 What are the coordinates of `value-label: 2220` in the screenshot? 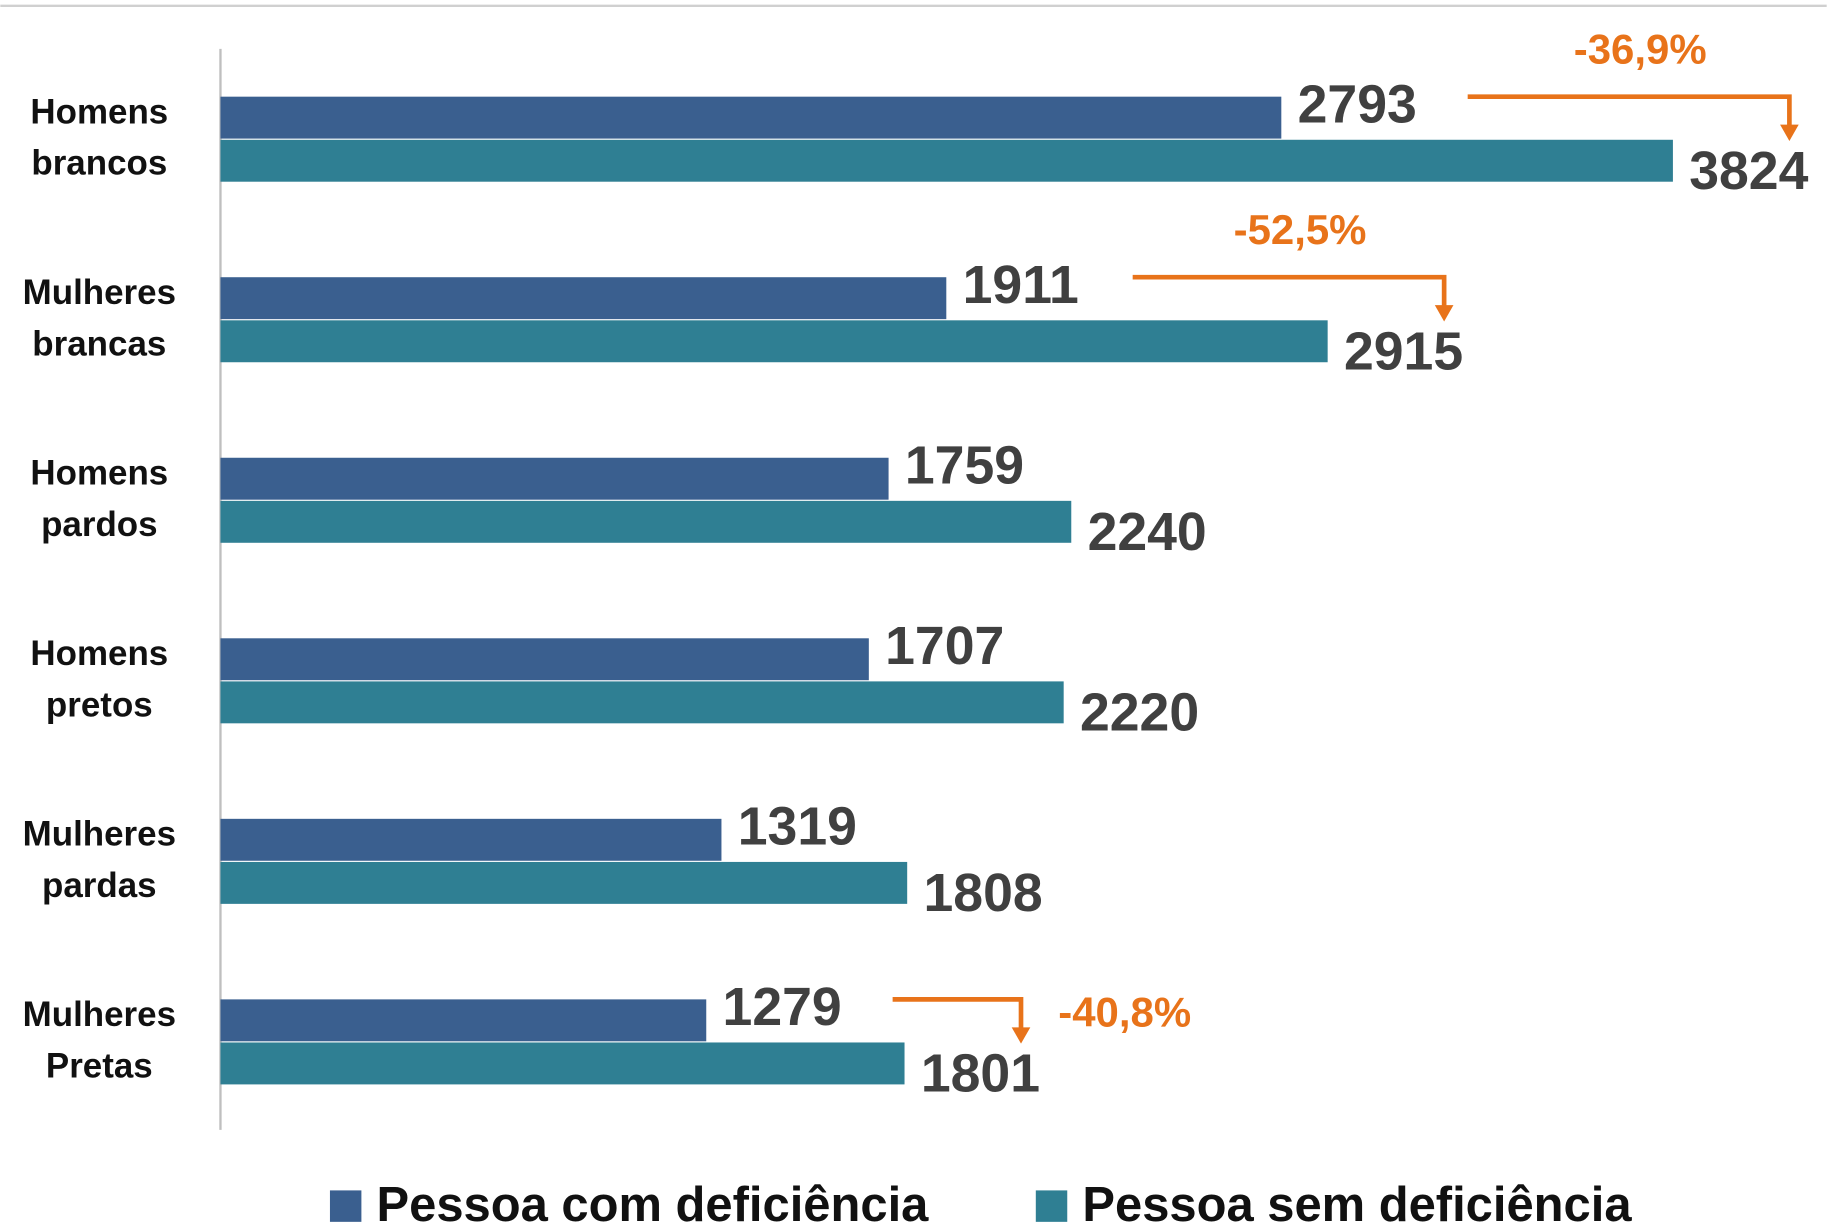 It's located at (1139, 712).